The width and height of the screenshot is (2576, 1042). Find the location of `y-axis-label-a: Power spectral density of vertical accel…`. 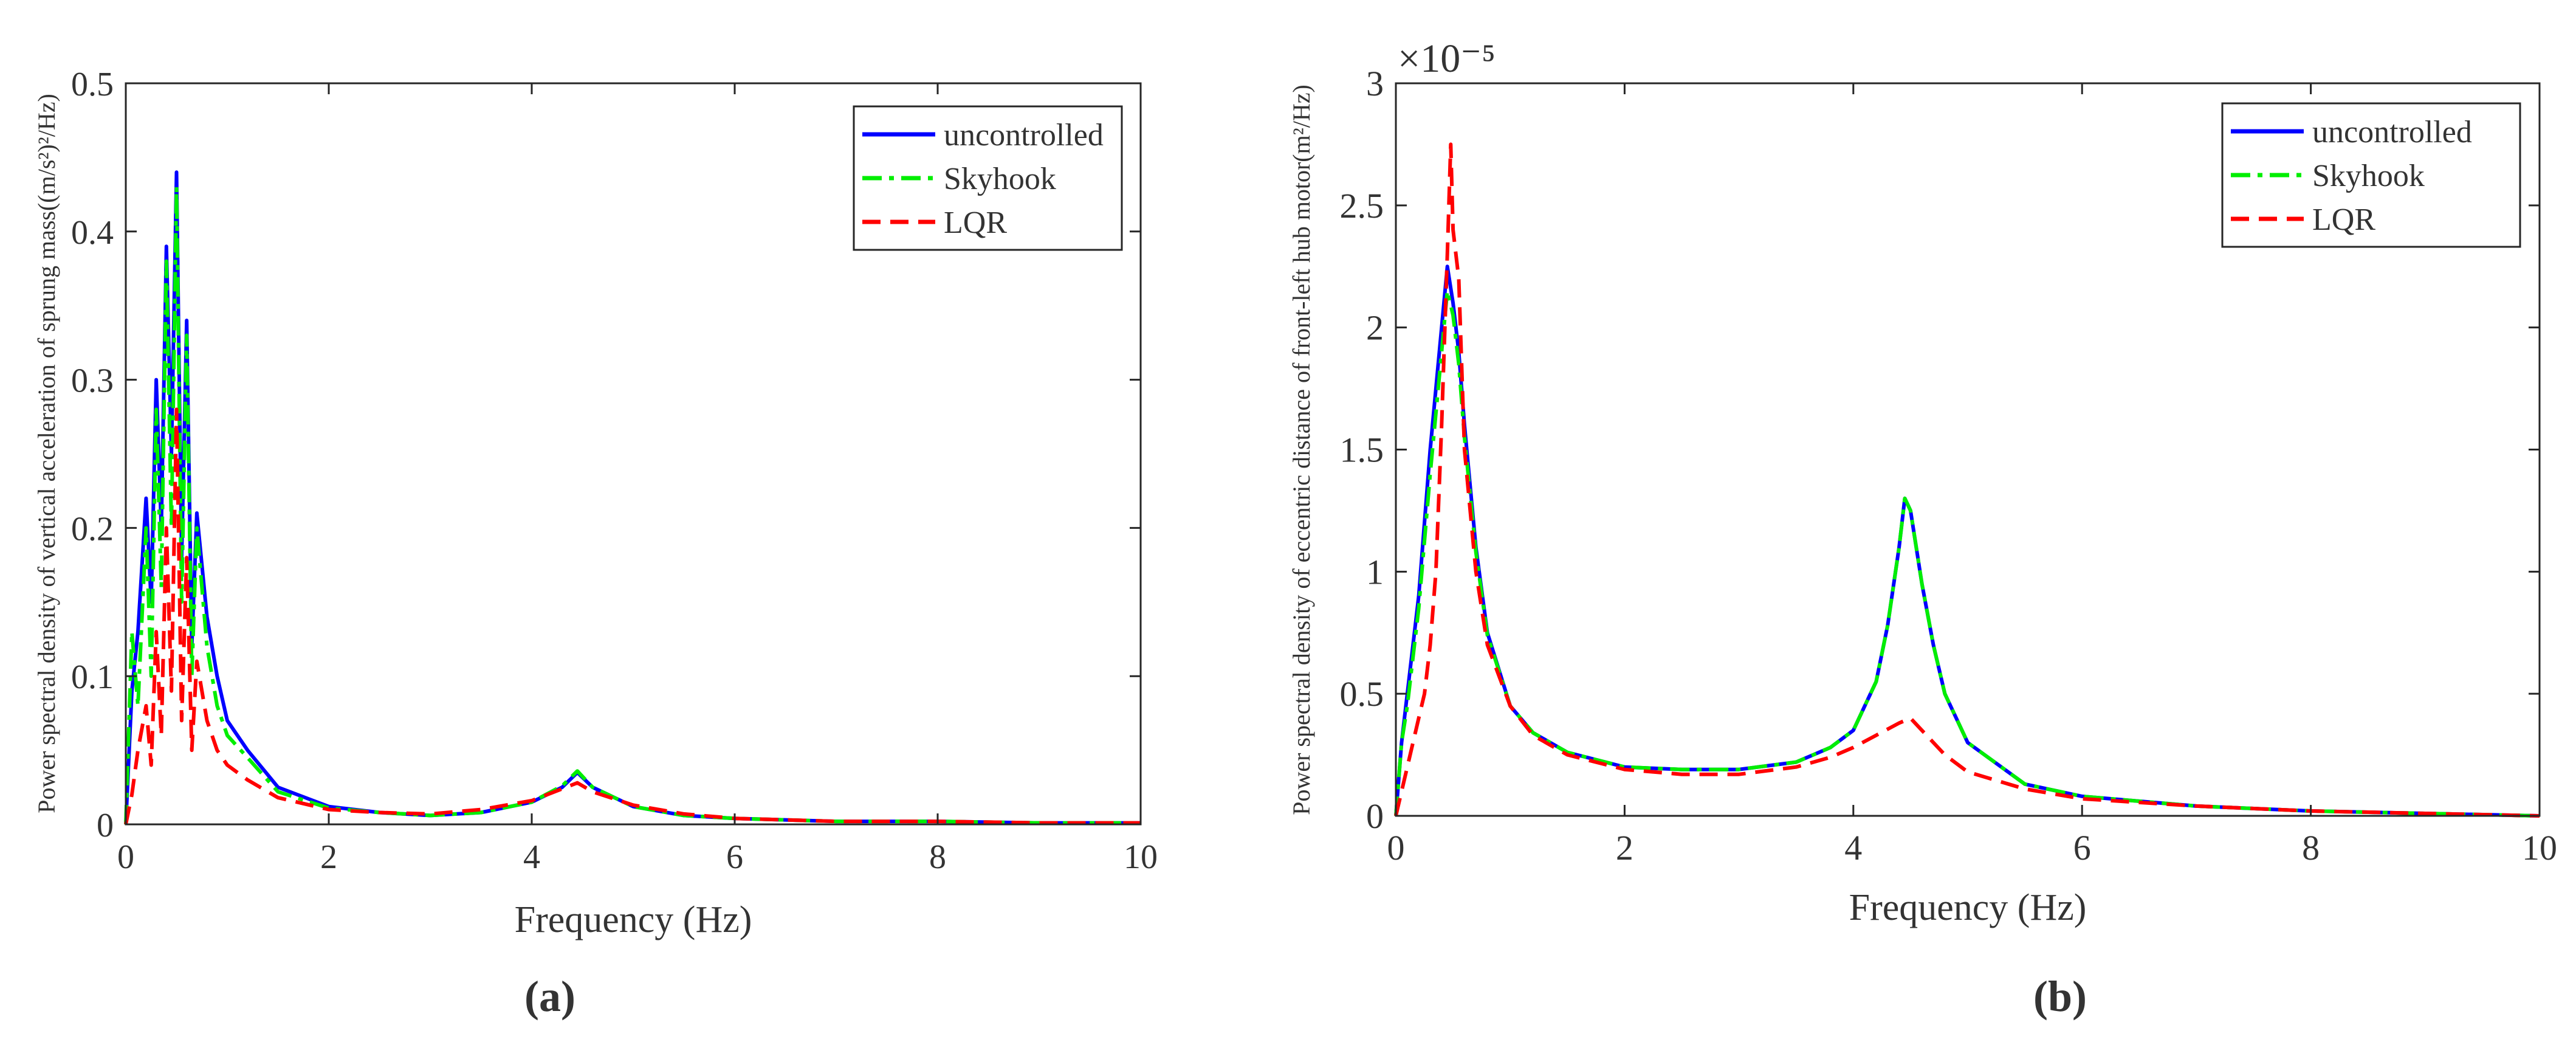

y-axis-label-a: Power spectral density of vertical accel… is located at coordinates (46, 453).